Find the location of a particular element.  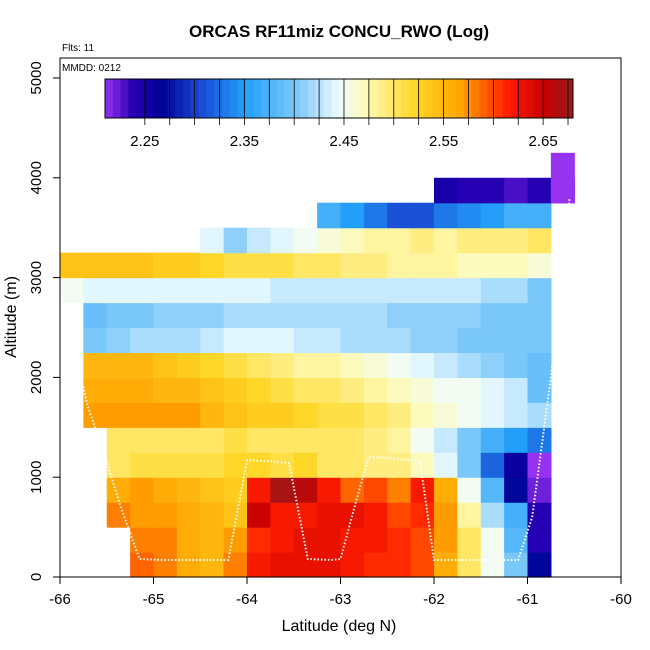

x-tick-label: -64 is located at coordinates (247, 599).